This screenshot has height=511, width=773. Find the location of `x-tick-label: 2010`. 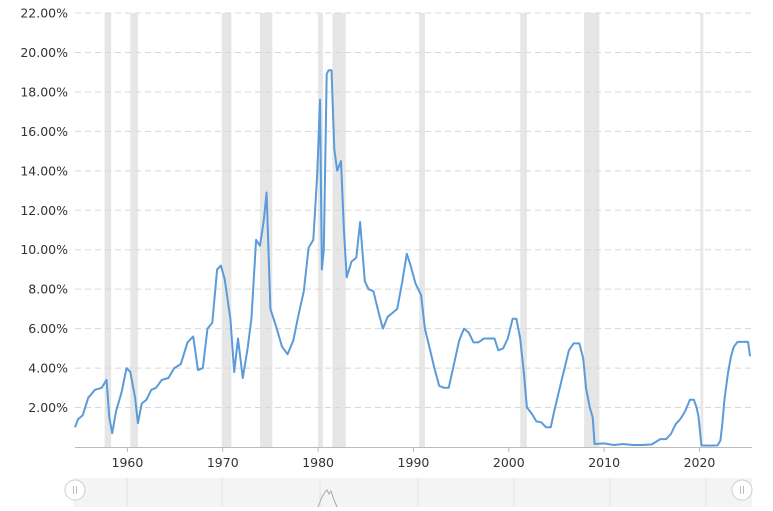

x-tick-label: 2010 is located at coordinates (604, 462).